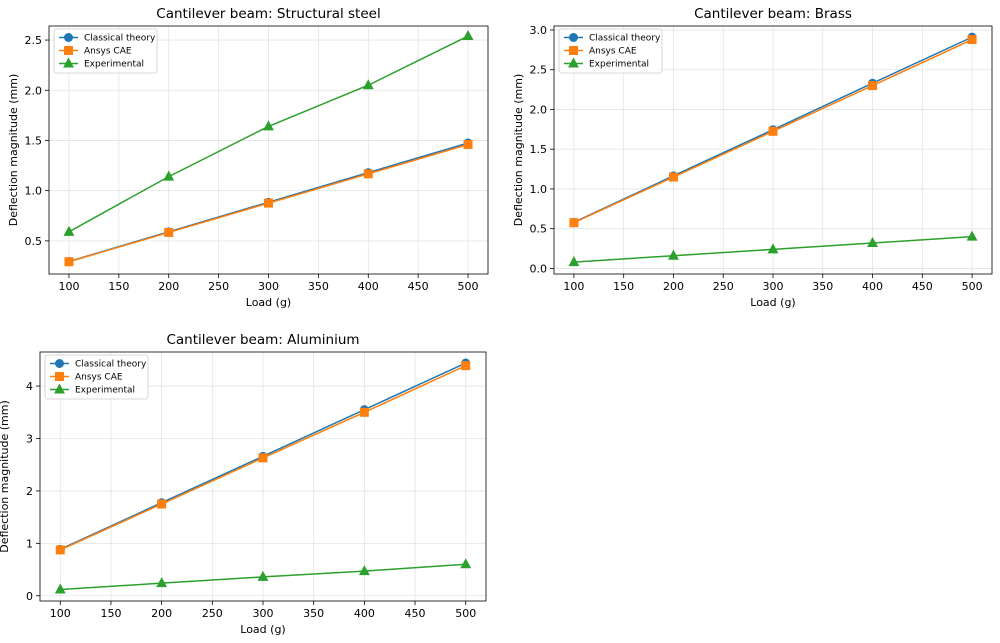  What do you see at coordinates (34, 241) in the screenshot?
I see `y-tick-label: 0.5` at bounding box center [34, 241].